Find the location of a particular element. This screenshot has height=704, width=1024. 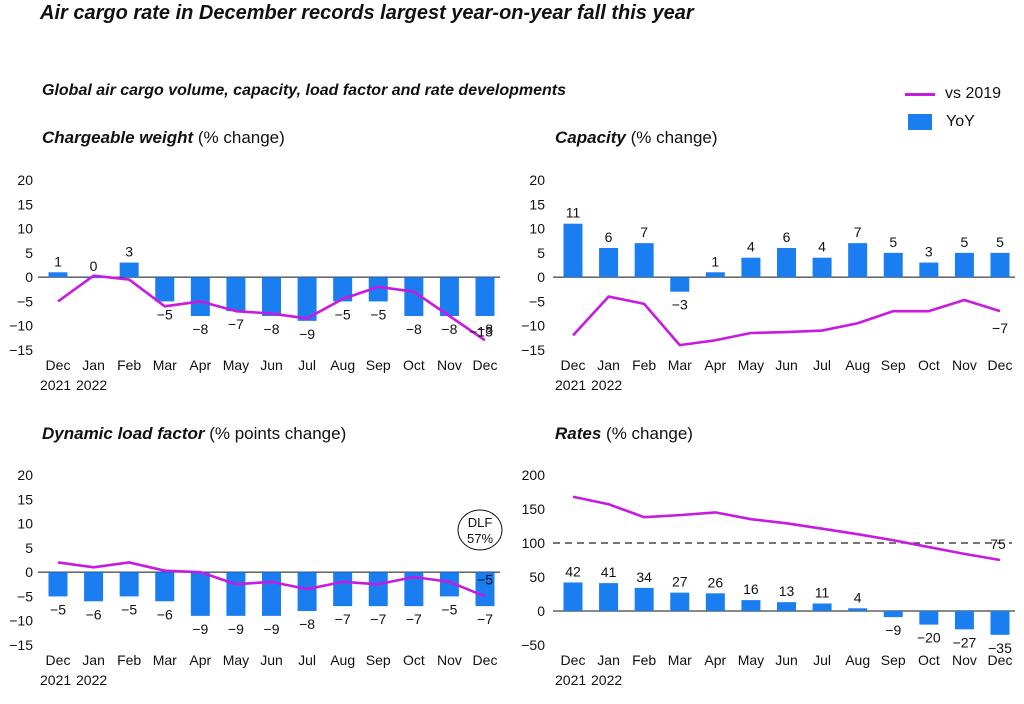

annotation-line1: DLF is located at coordinates (480, 522).